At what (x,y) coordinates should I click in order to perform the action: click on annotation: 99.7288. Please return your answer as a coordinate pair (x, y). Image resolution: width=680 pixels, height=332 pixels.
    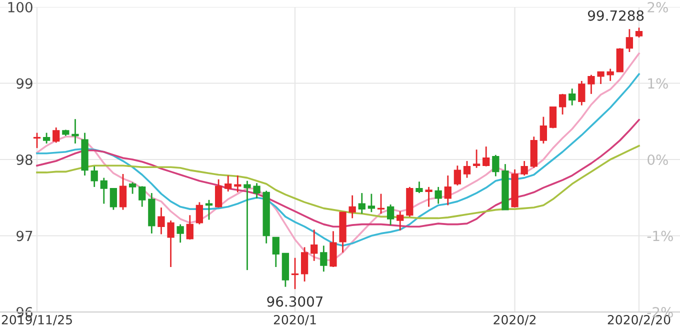
    Looking at the image, I should click on (616, 15).